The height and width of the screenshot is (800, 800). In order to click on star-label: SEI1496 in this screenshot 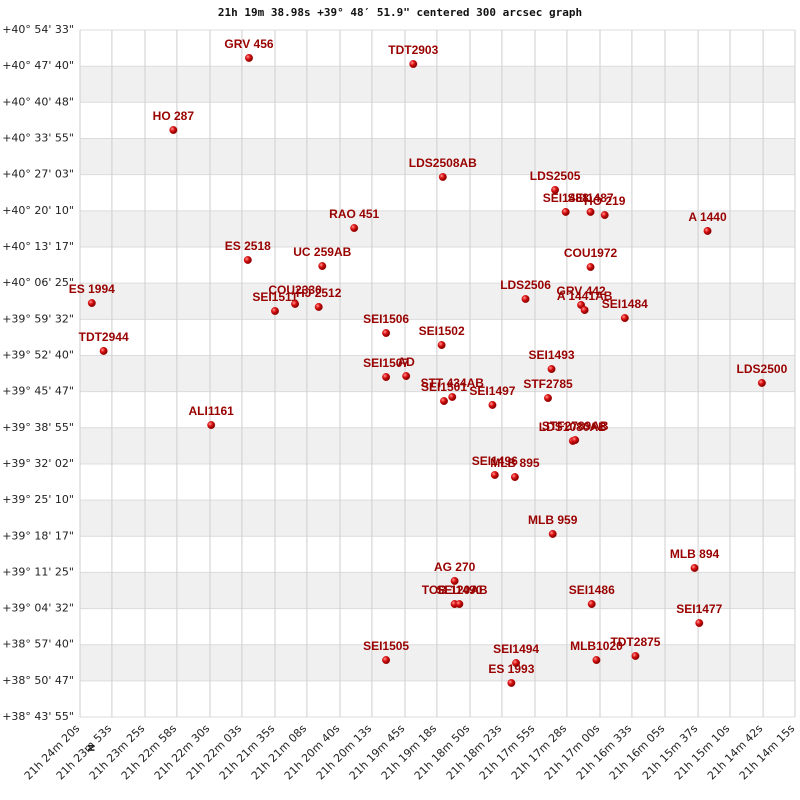, I will do `click(495, 461)`.